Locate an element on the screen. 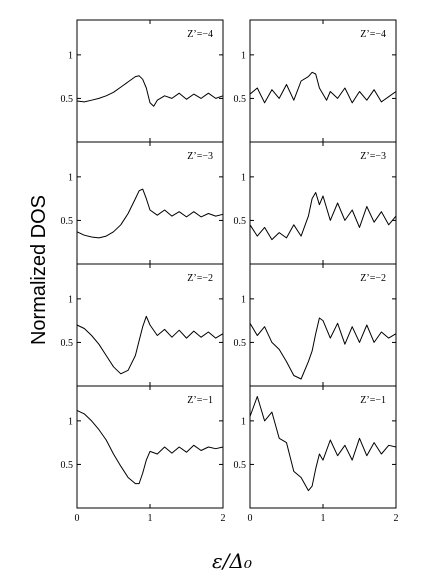  panel-left-3: 0.5 1 Z’=−2 is located at coordinates (142, 325).